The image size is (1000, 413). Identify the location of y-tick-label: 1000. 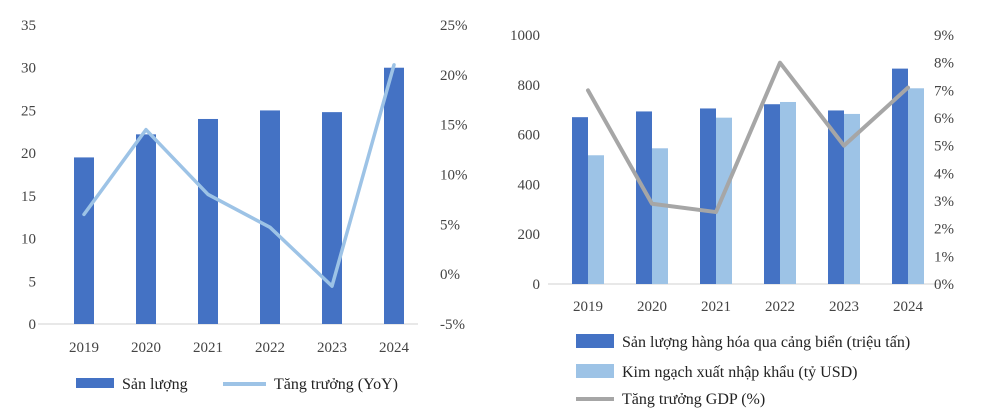
(525, 36).